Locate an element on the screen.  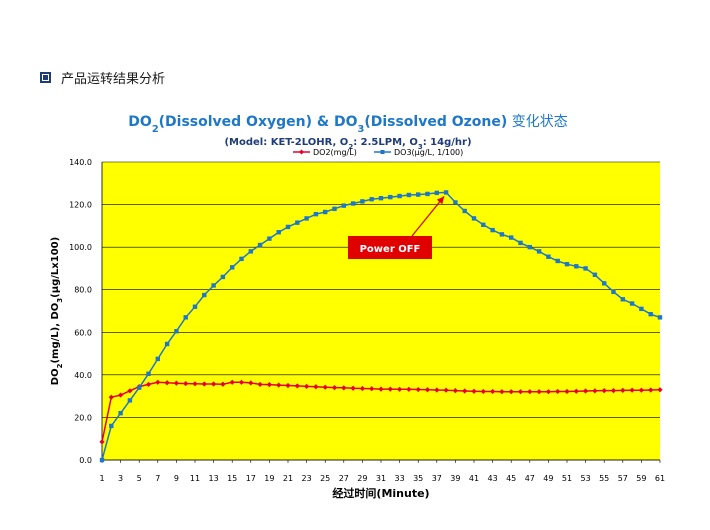
x-tick-label: 31 is located at coordinates (381, 478).